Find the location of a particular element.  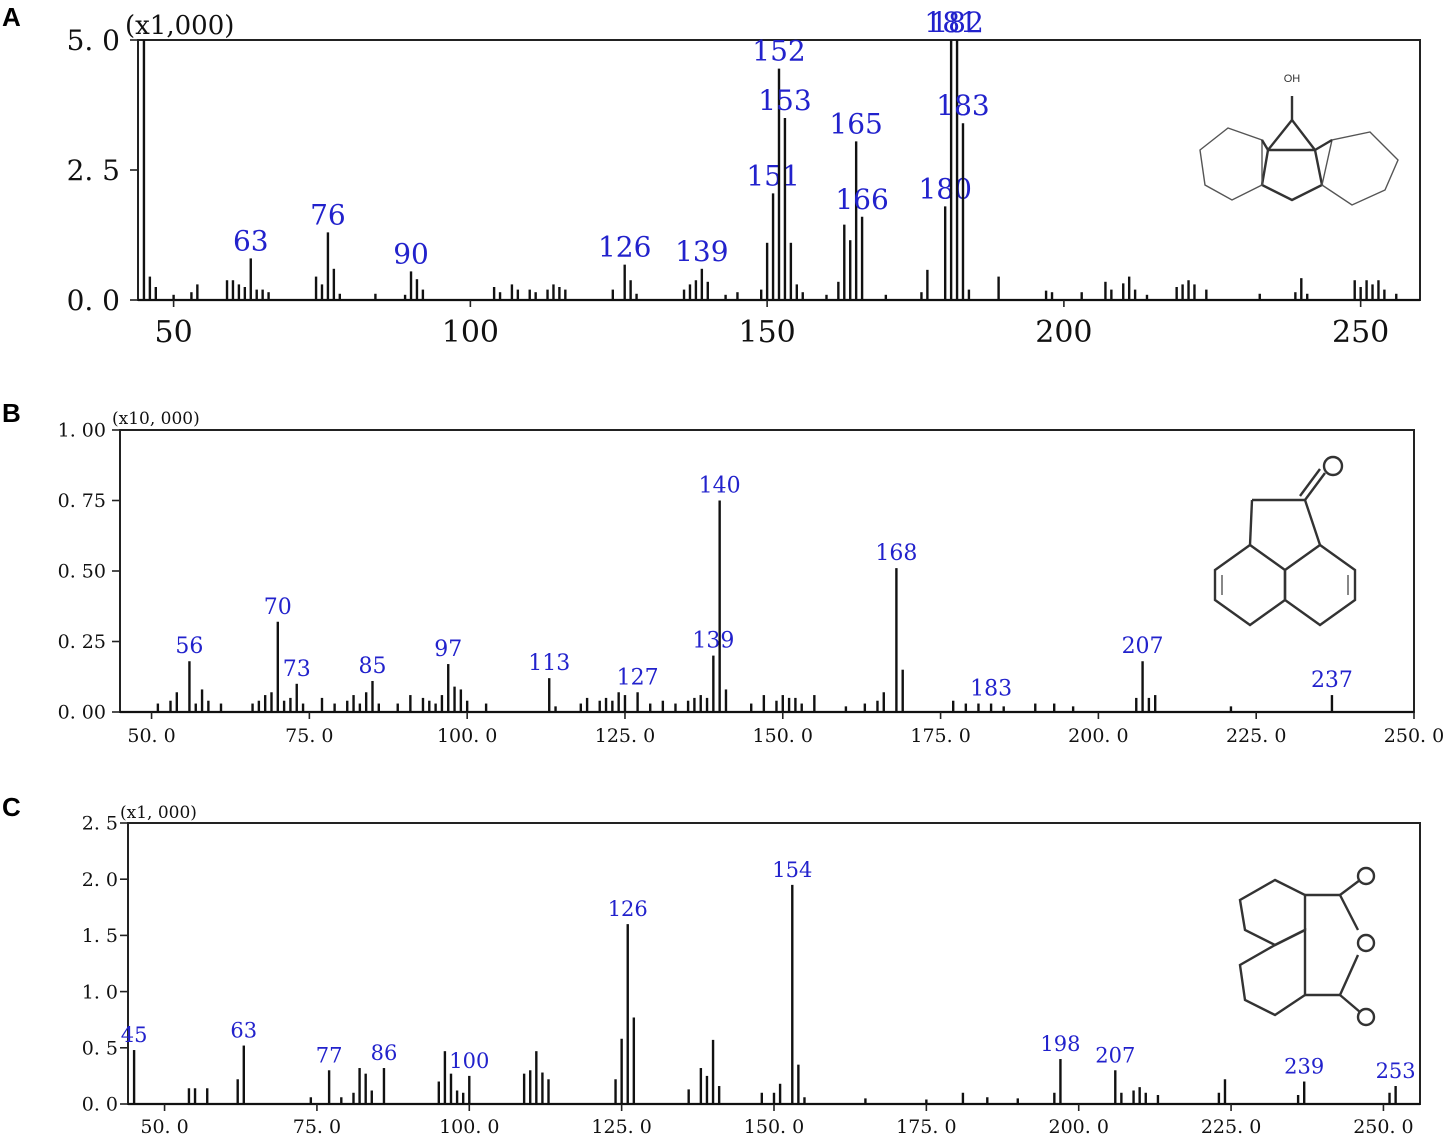

peak-label: 253 is located at coordinates (1396, 1071).